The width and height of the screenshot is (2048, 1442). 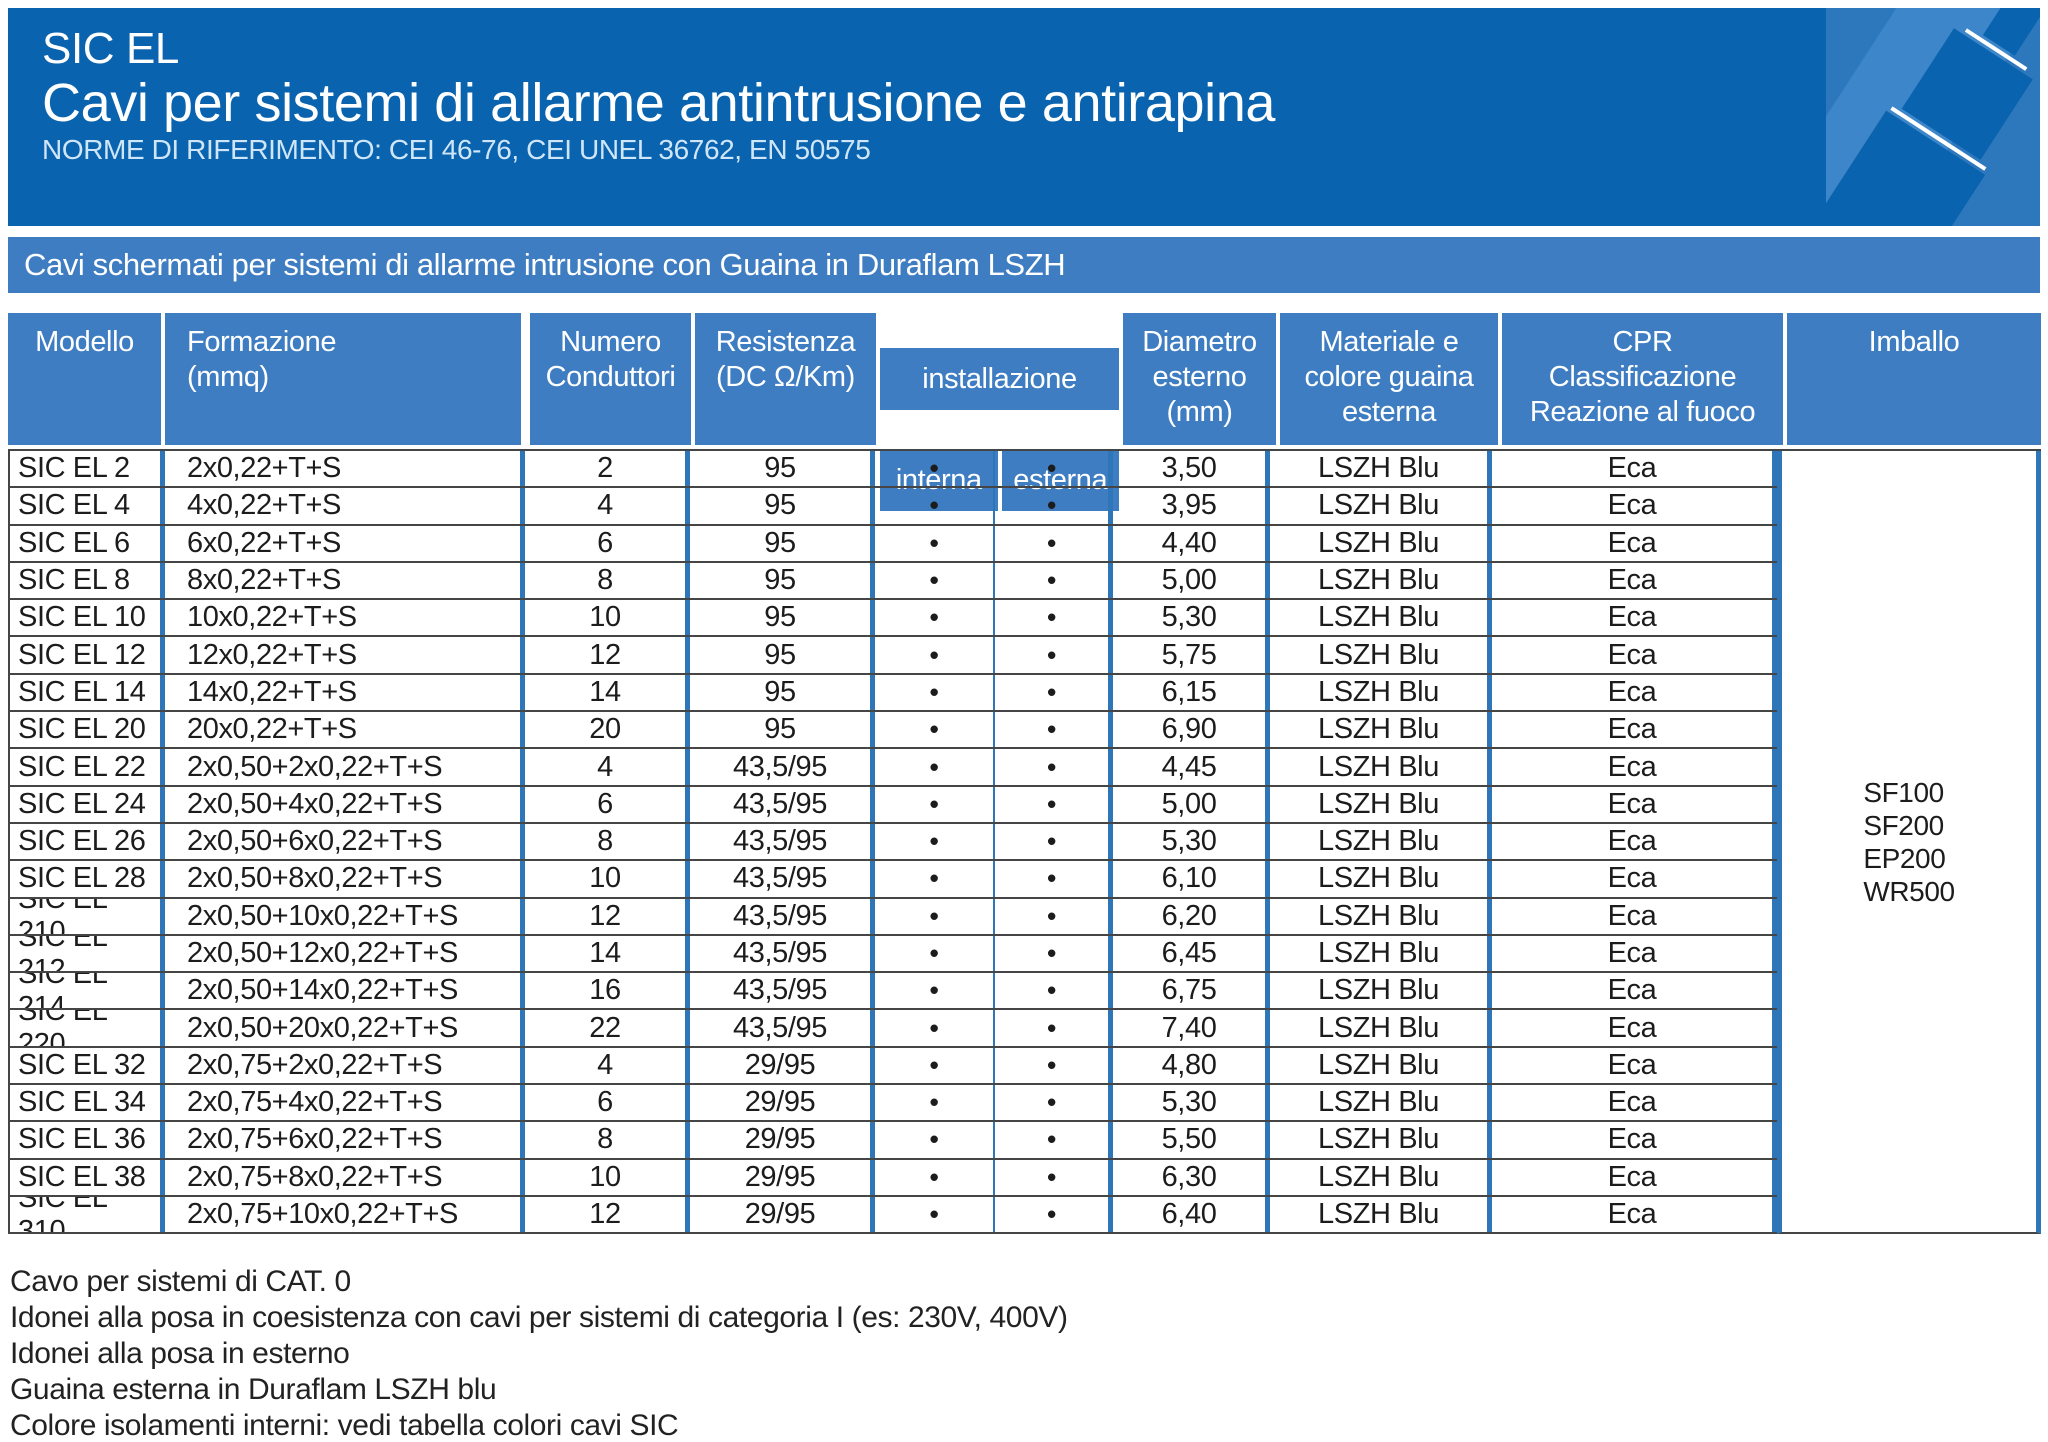 I want to click on cell-modello: SIC EL 310, so click(x=87, y=1214).